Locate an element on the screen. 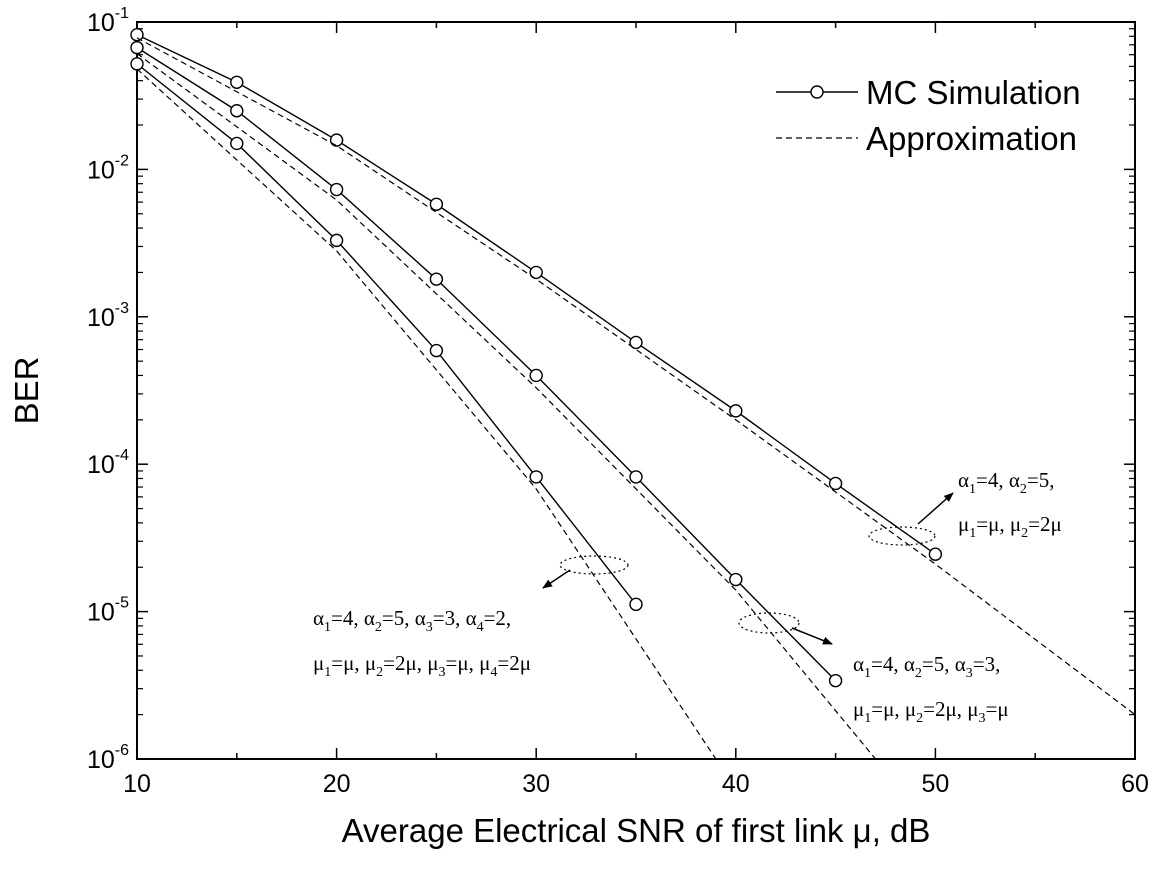 The width and height of the screenshot is (1158, 876). annotation-label: μ1=μ, μ2=2μ is located at coordinates (1010, 526).